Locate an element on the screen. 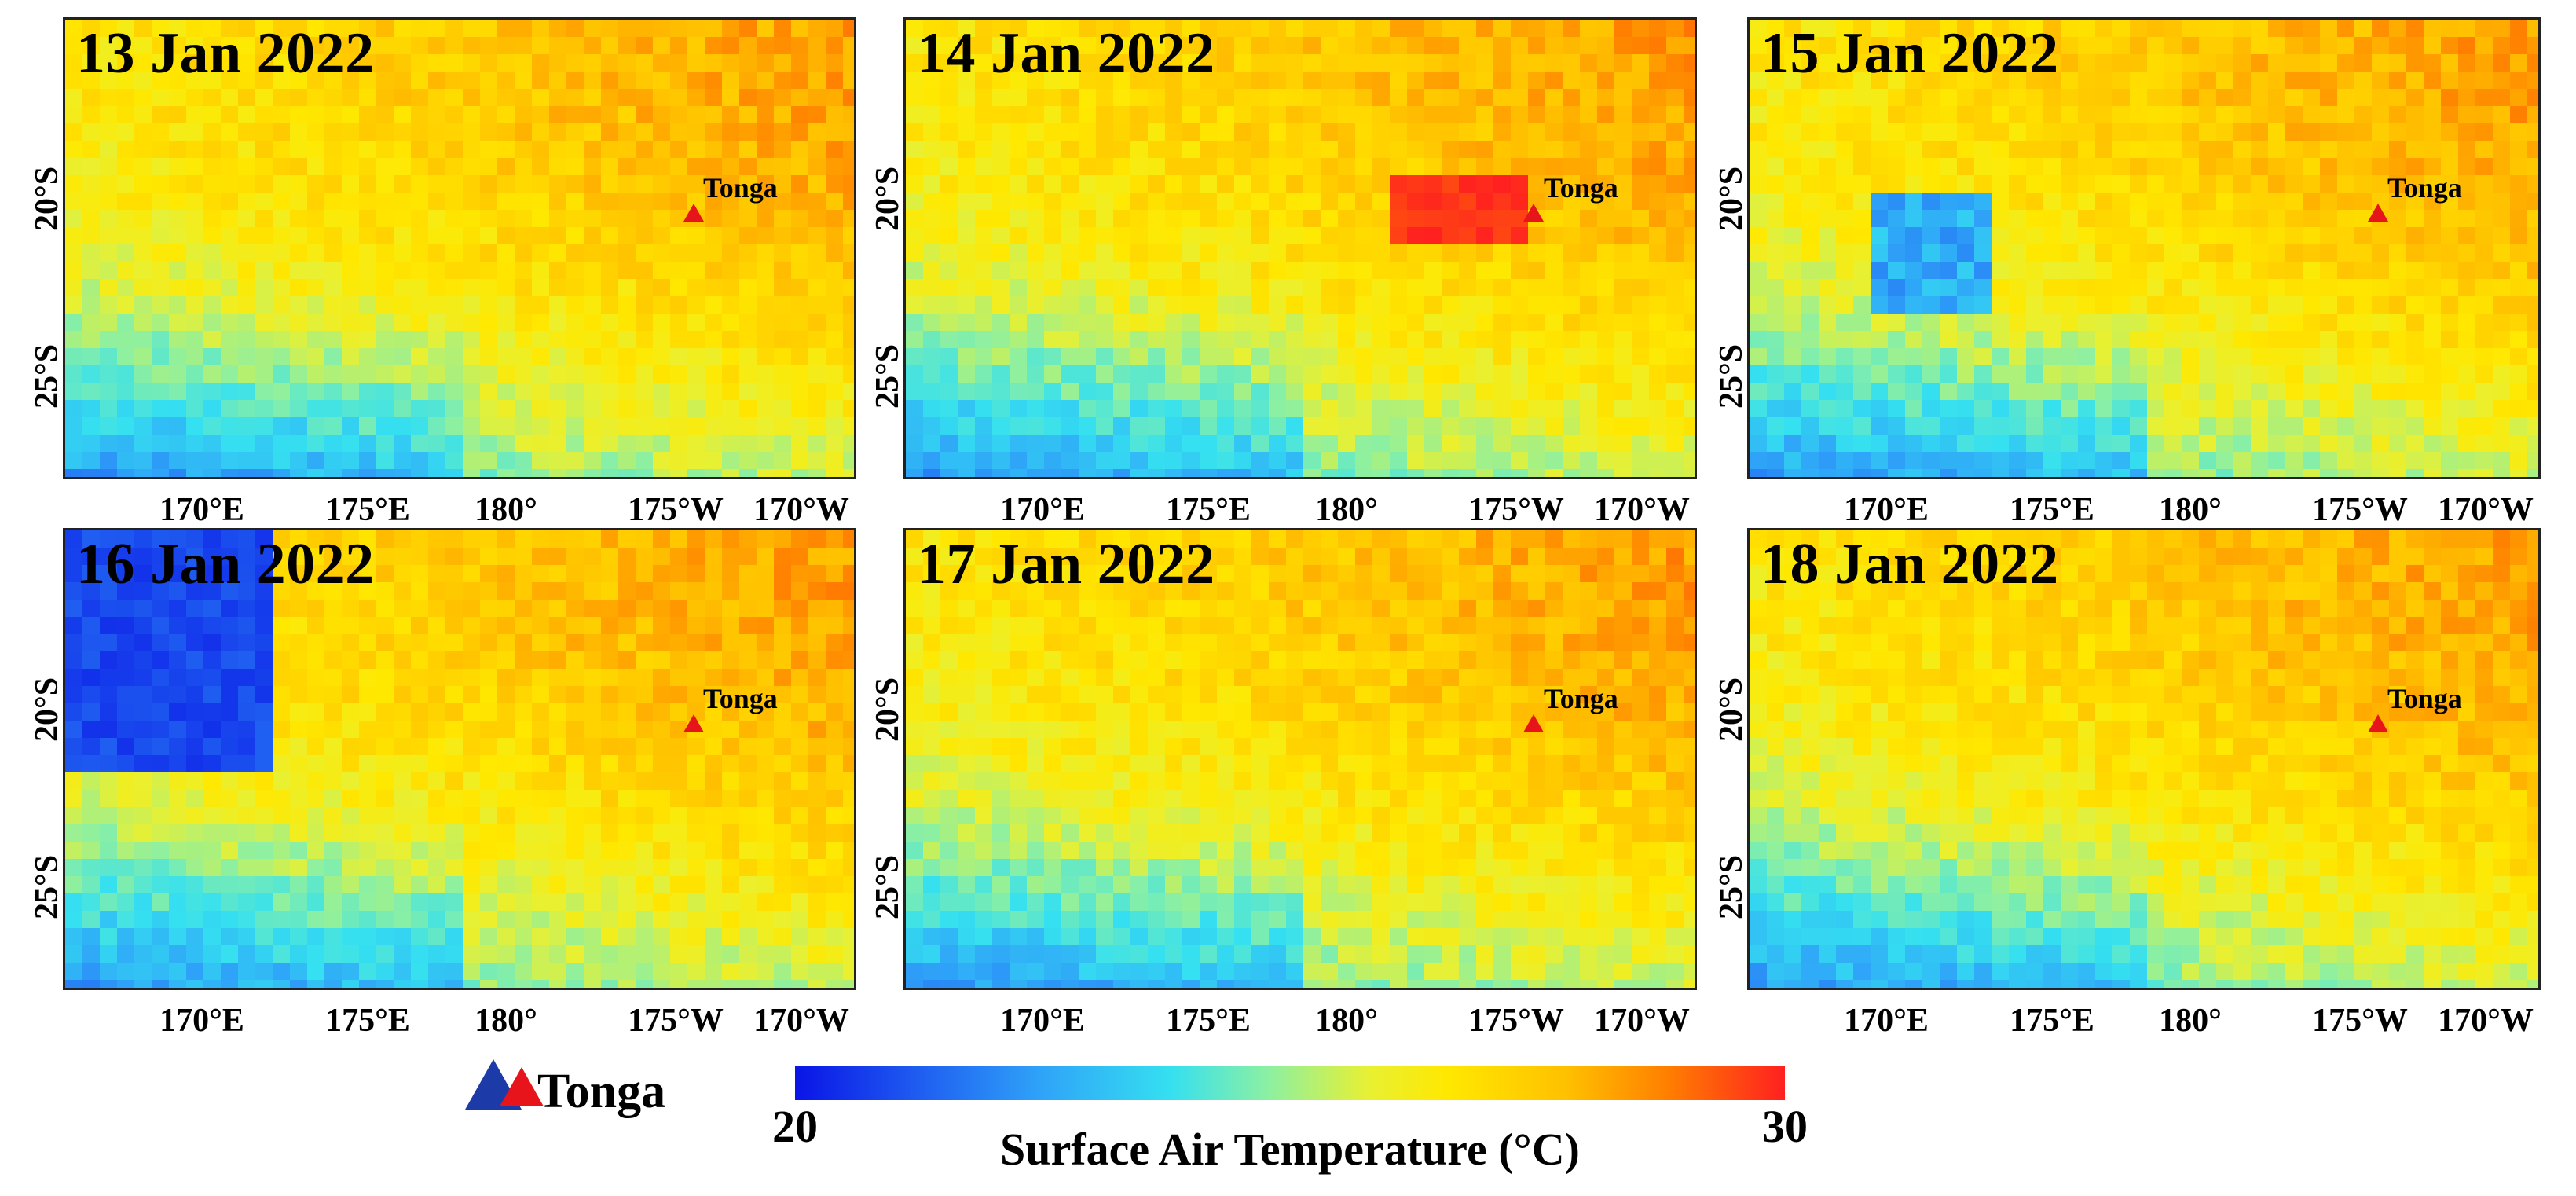  map-area: 13 Jan 2022 Tonga is located at coordinates (460, 248).